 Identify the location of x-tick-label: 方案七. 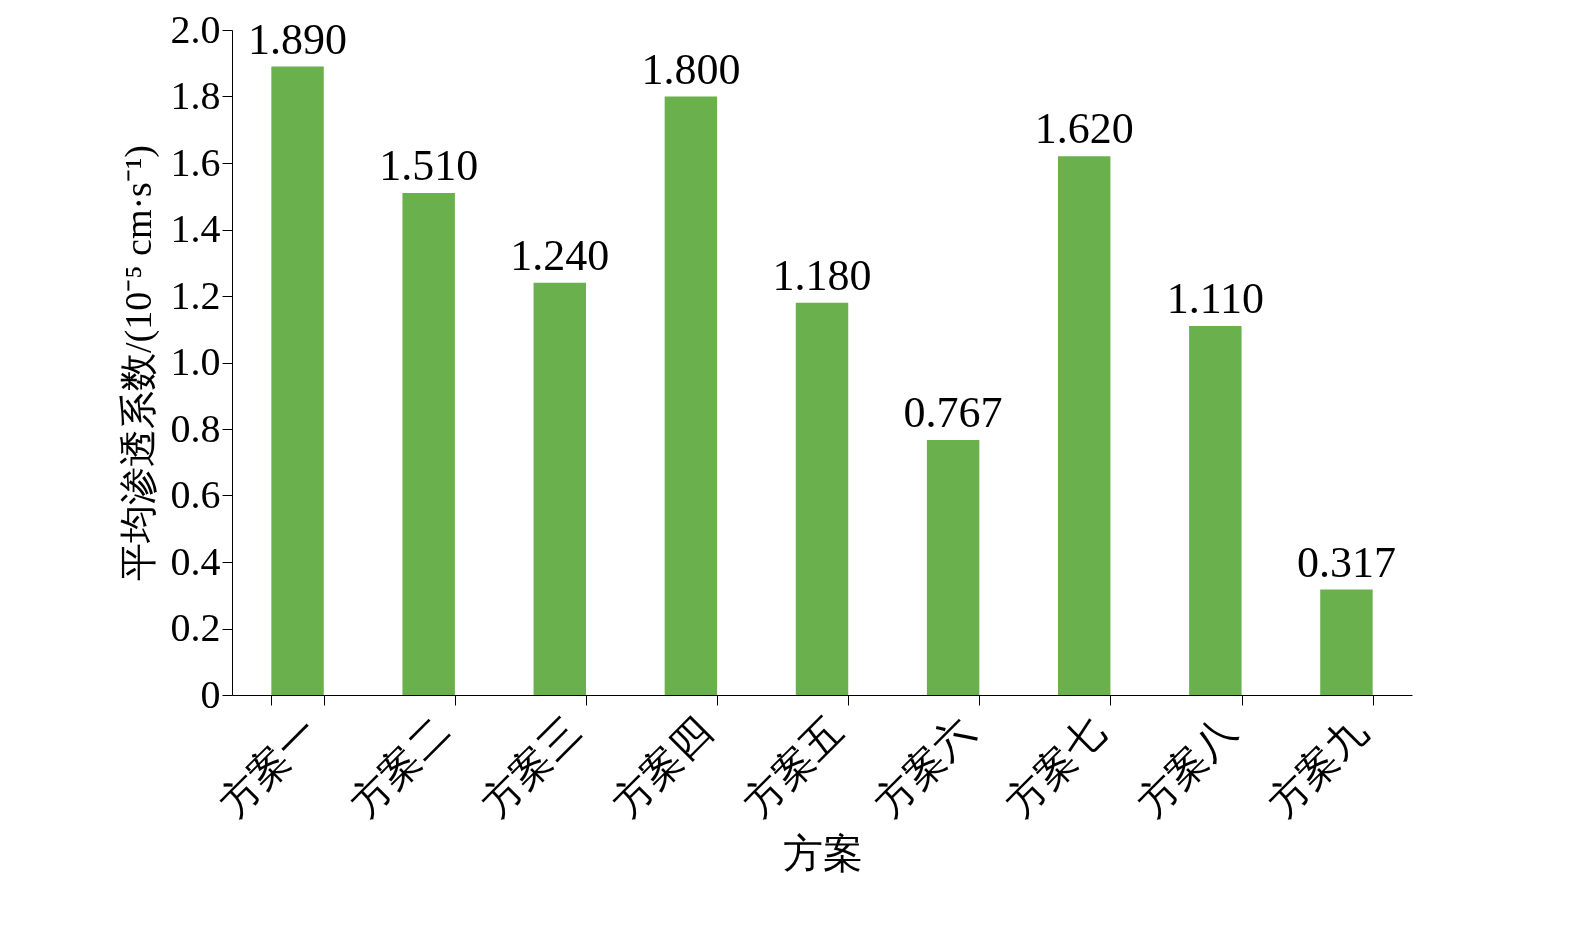
(1055, 767).